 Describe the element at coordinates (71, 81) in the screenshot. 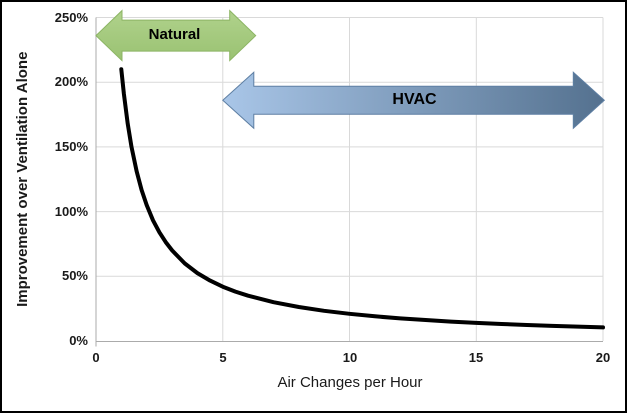

I see `y-tick-200: 200%` at that location.